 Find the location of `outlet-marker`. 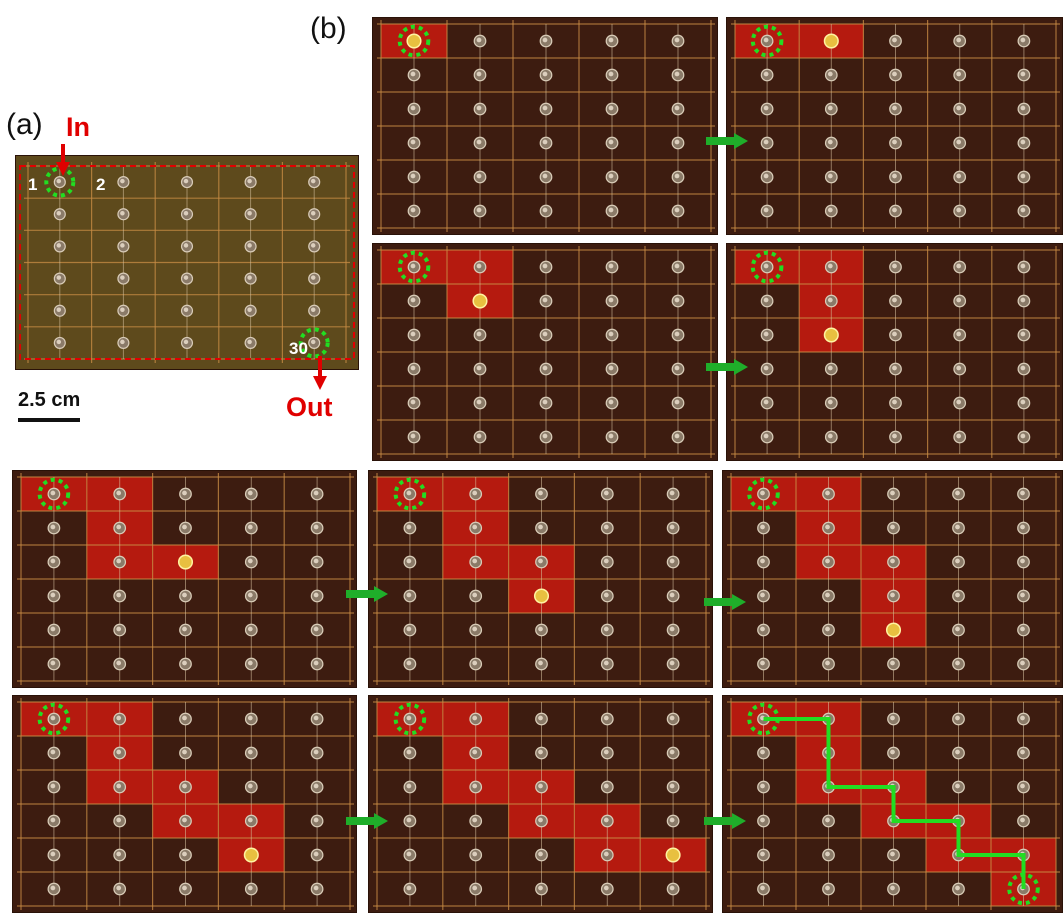

outlet-marker is located at coordinates (1023, 889).